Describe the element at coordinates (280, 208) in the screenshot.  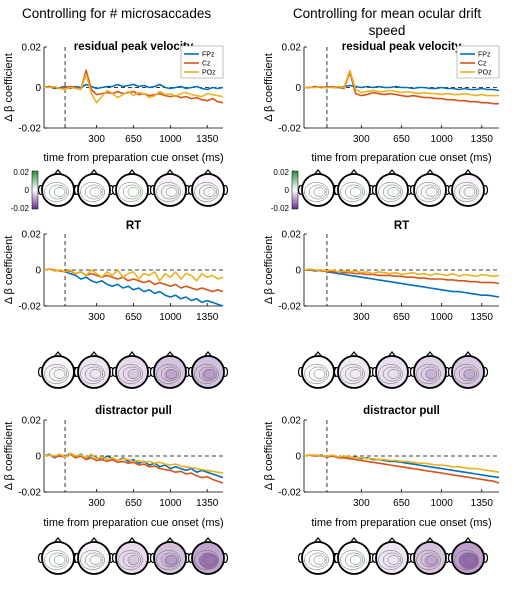
I see `colorbar-min-label: -0.02` at that location.